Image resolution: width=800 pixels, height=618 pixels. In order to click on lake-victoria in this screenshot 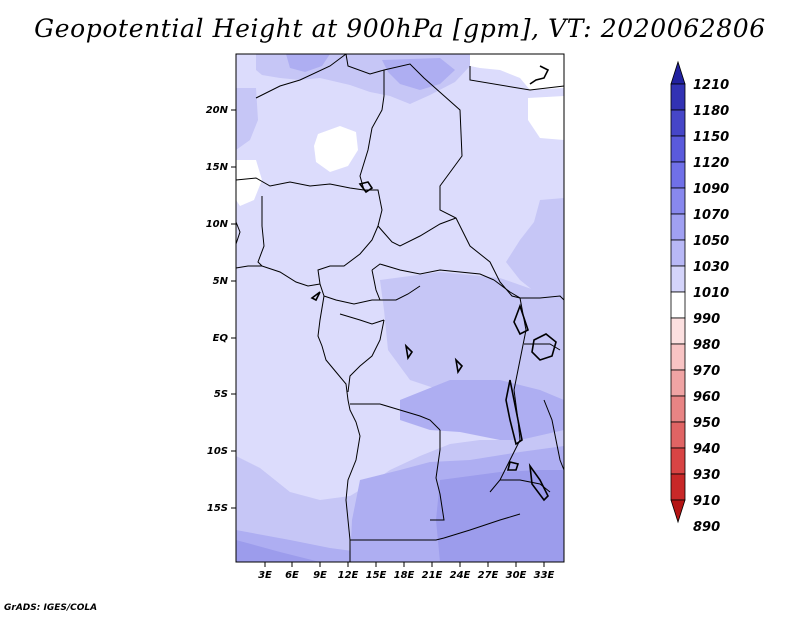, I will do `click(544, 347)`.